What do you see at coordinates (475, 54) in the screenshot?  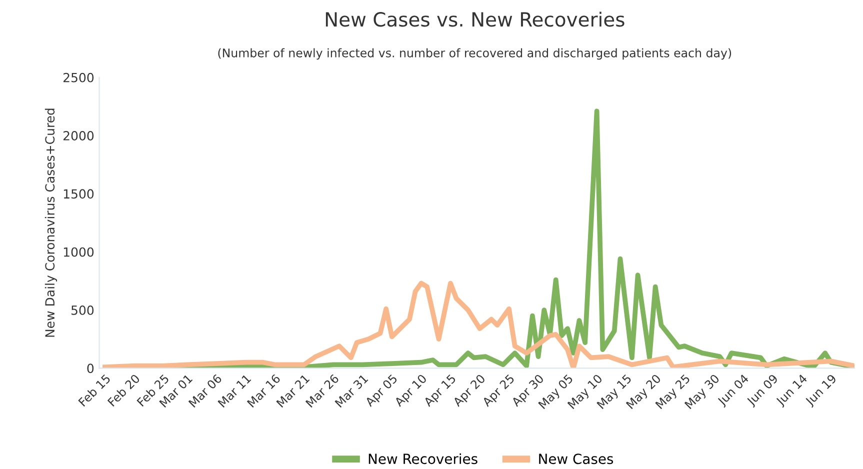 I see `chart-subtitle: (Number of newly infected vs. number of recovered and discharged patients each day)` at bounding box center [475, 54].